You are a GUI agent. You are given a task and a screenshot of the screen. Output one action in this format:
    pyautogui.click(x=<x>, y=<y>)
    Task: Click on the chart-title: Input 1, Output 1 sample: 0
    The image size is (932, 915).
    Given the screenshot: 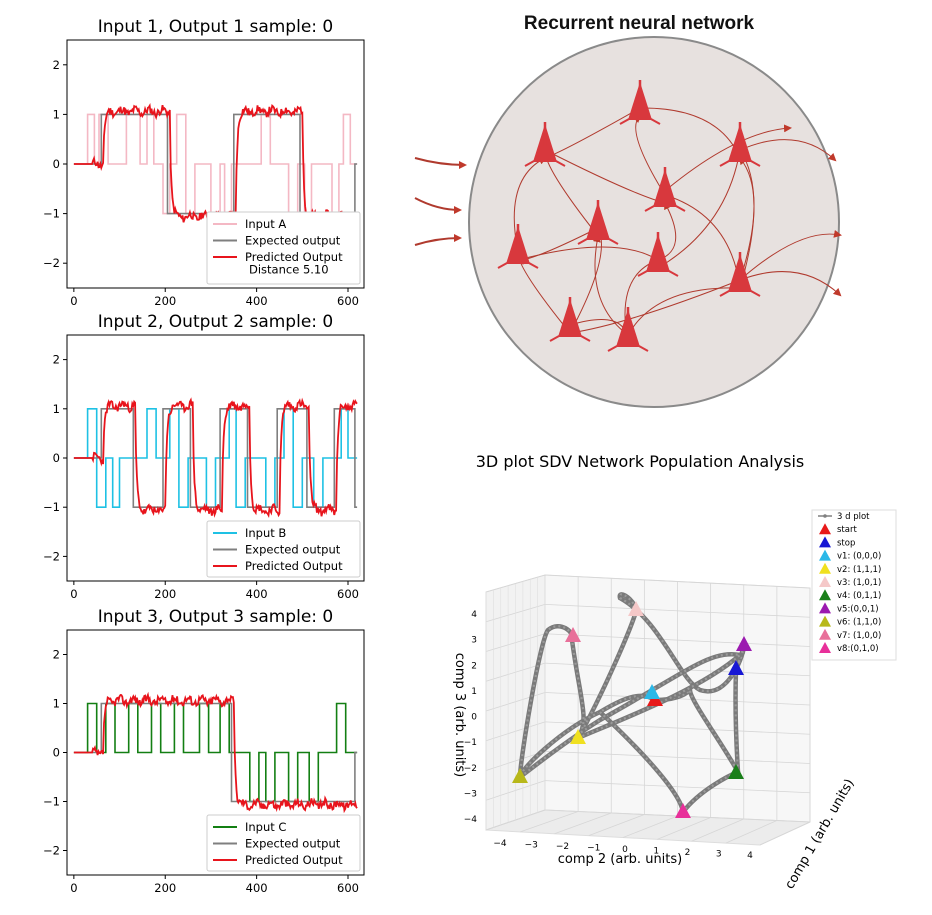 What is the action you would take?
    pyautogui.click(x=215, y=27)
    